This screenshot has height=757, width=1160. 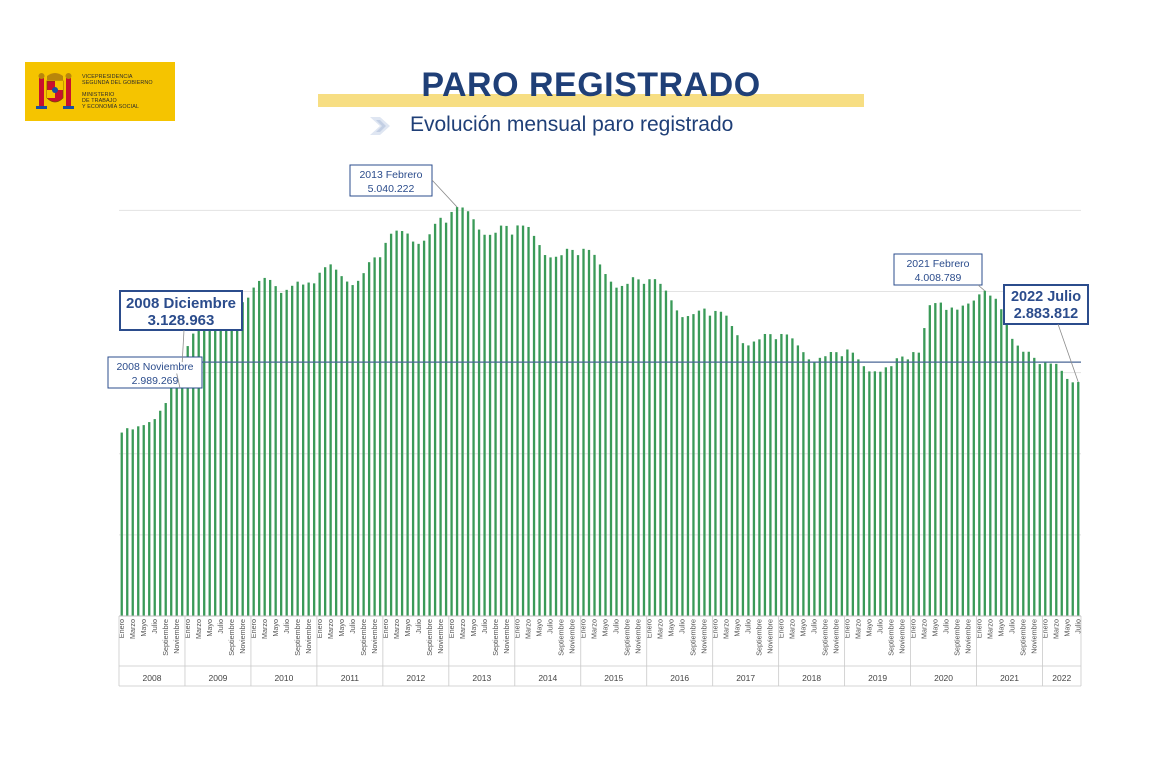 What do you see at coordinates (107, 77) in the screenshot?
I see `logo-text-line: VICEPRESIDENCIA` at bounding box center [107, 77].